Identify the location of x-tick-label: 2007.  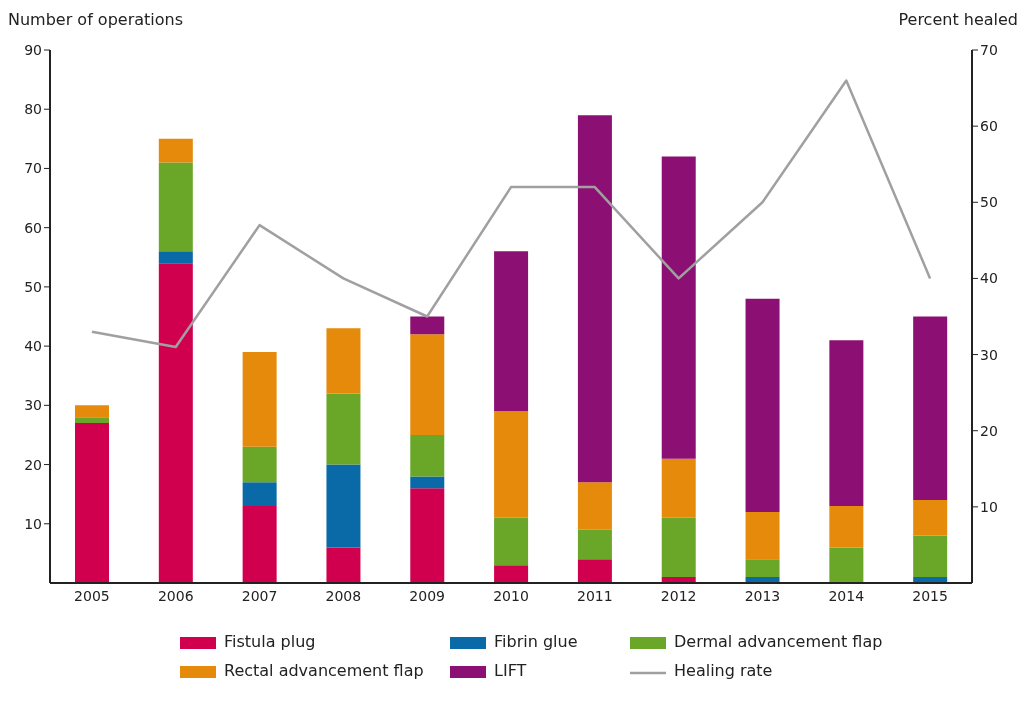
(259, 595).